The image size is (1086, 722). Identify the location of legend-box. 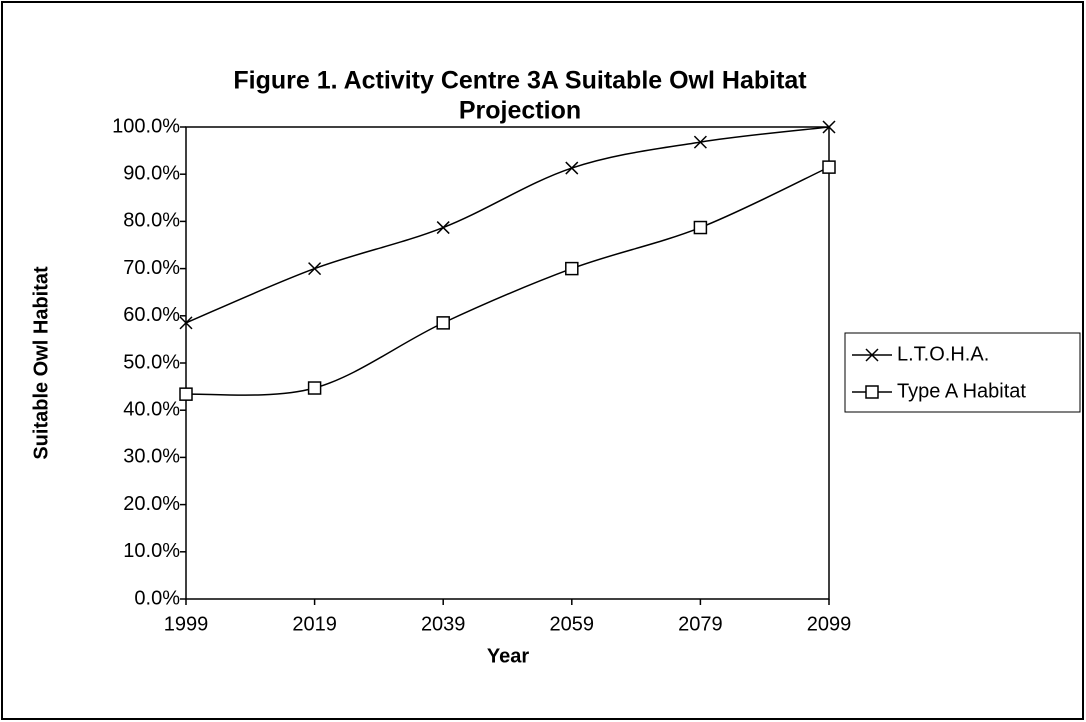
(962, 372).